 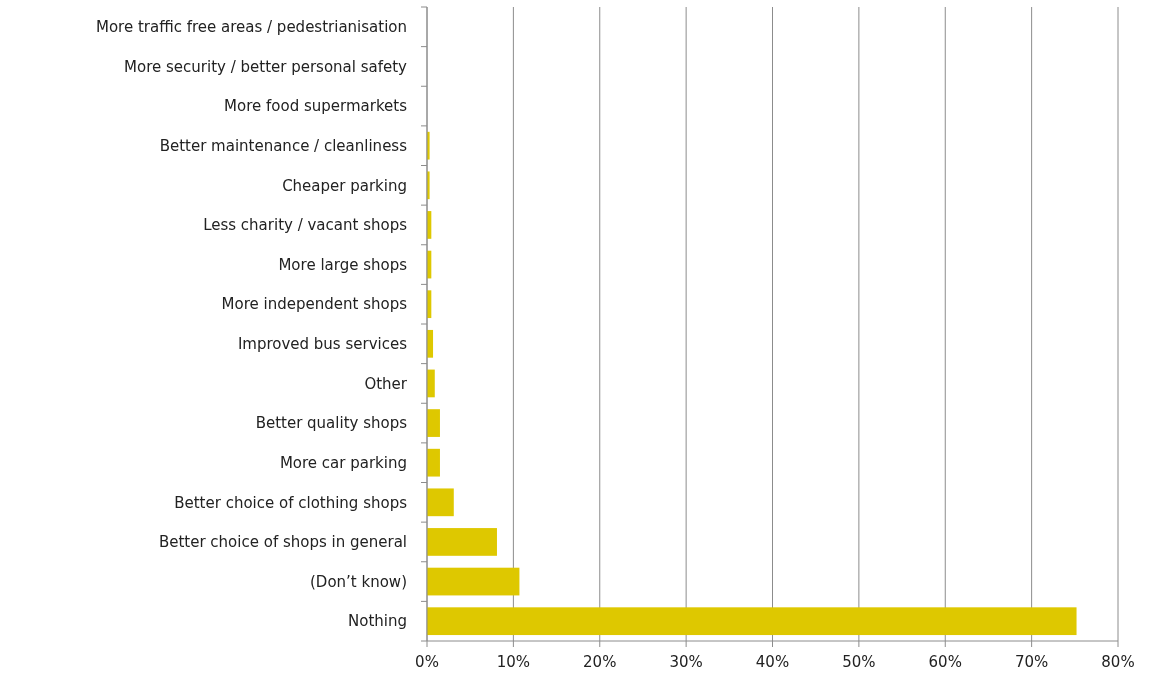 I want to click on x-tick-label: 70%, so click(x=1031, y=662).